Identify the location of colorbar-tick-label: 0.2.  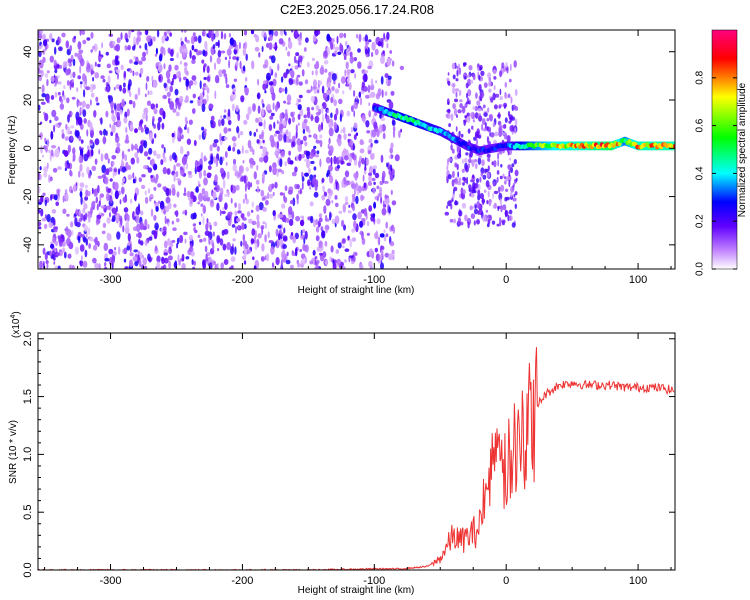
(700, 221).